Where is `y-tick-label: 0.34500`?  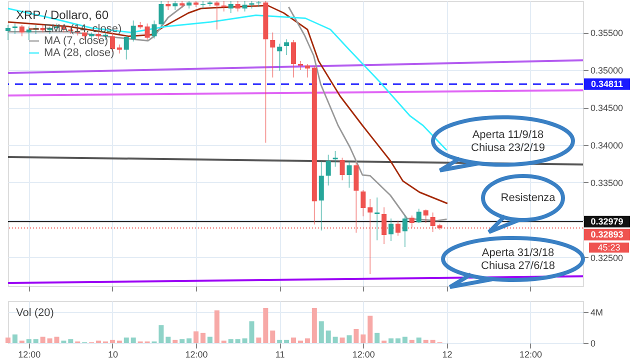
y-tick-label: 0.34500 is located at coordinates (607, 108).